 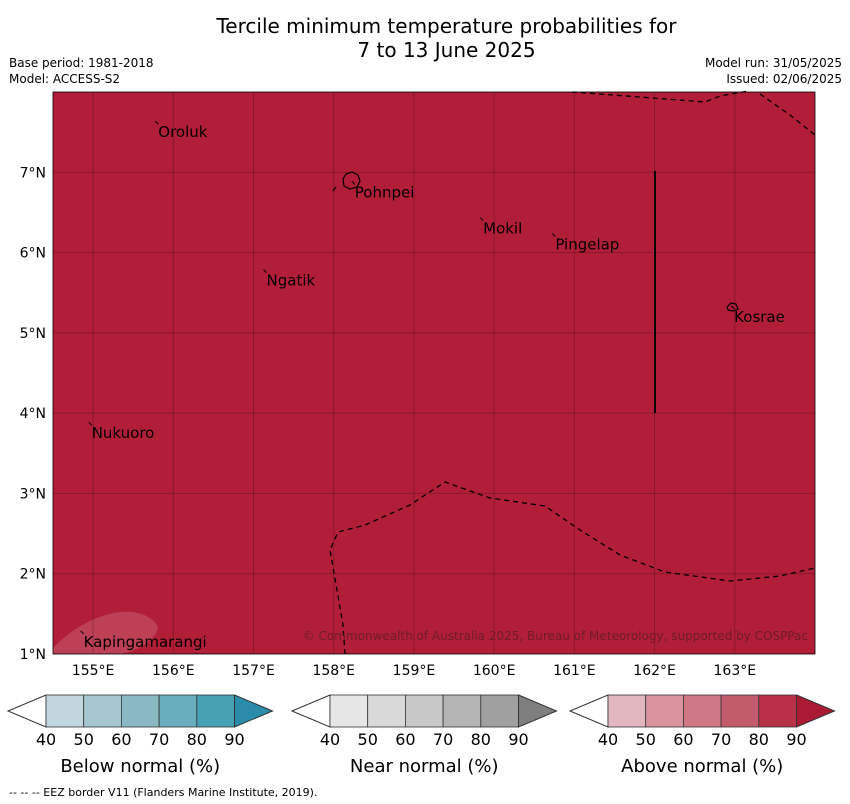 What do you see at coordinates (33, 494) in the screenshot?
I see `latitude-tick-label: 3°N` at bounding box center [33, 494].